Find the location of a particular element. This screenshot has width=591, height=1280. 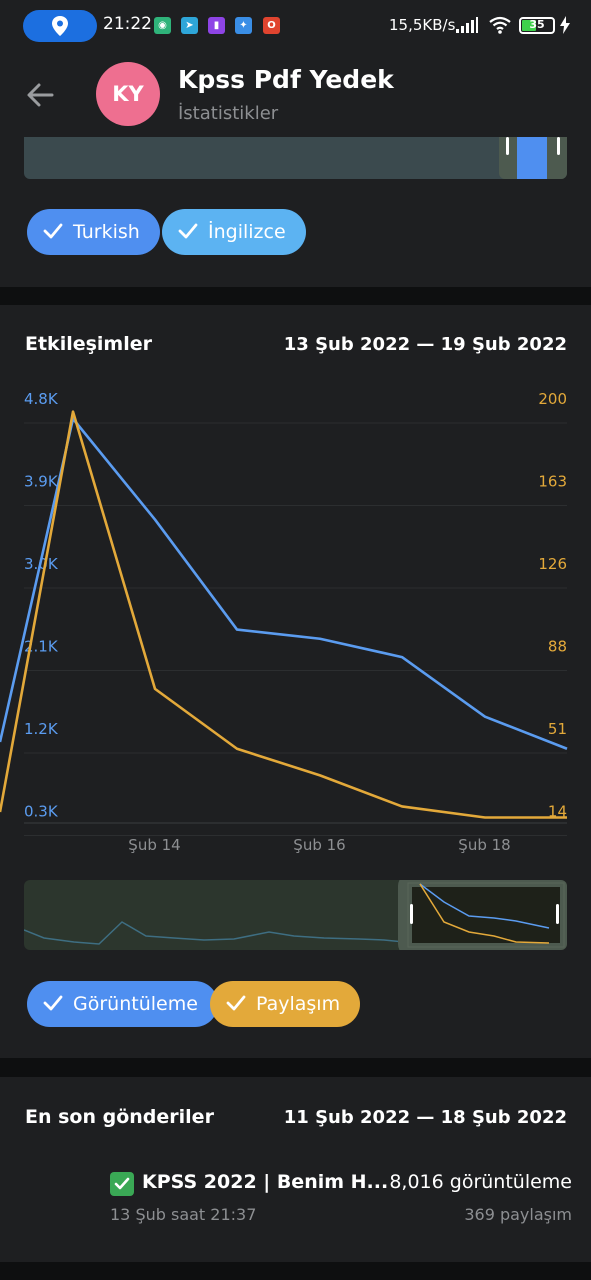

signal-icon is located at coordinates (467, 25).